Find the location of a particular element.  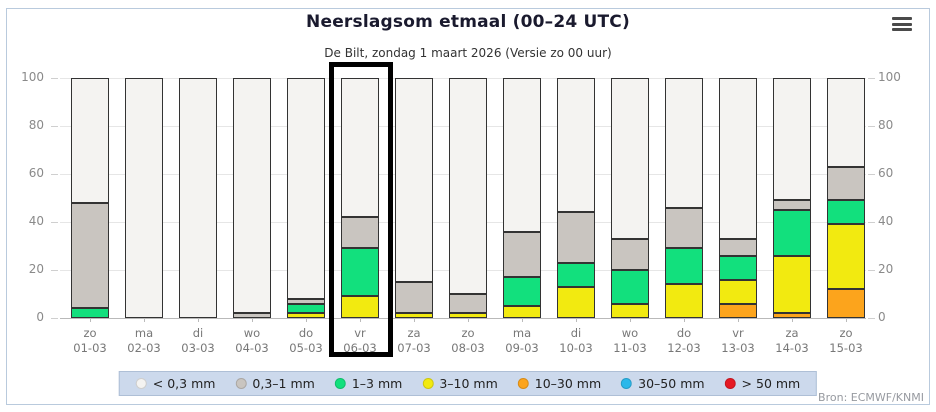

legend-label: 10–30 mm is located at coordinates (568, 383).